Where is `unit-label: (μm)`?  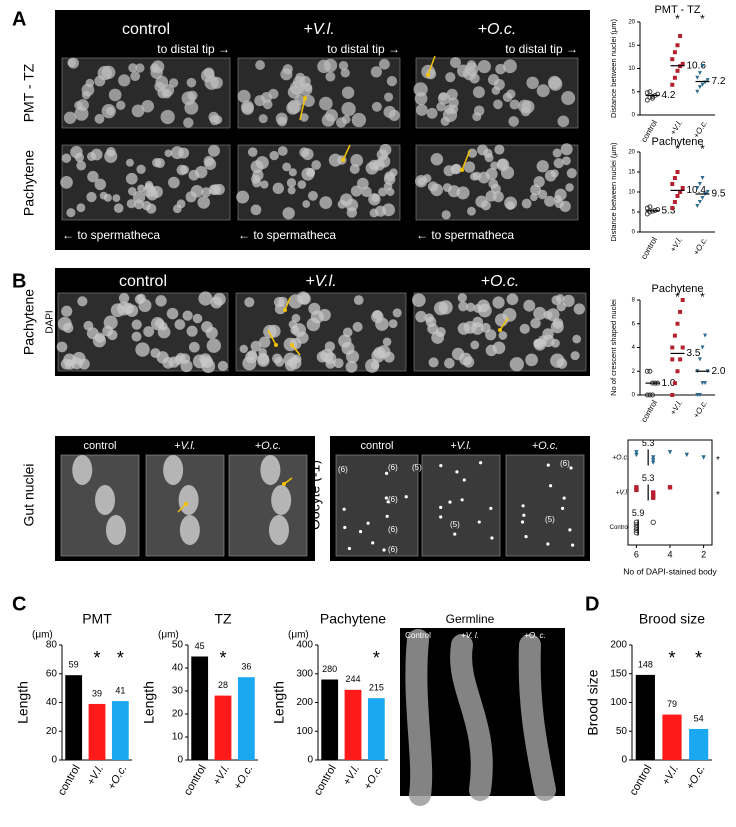
unit-label: (μm) is located at coordinates (168, 635).